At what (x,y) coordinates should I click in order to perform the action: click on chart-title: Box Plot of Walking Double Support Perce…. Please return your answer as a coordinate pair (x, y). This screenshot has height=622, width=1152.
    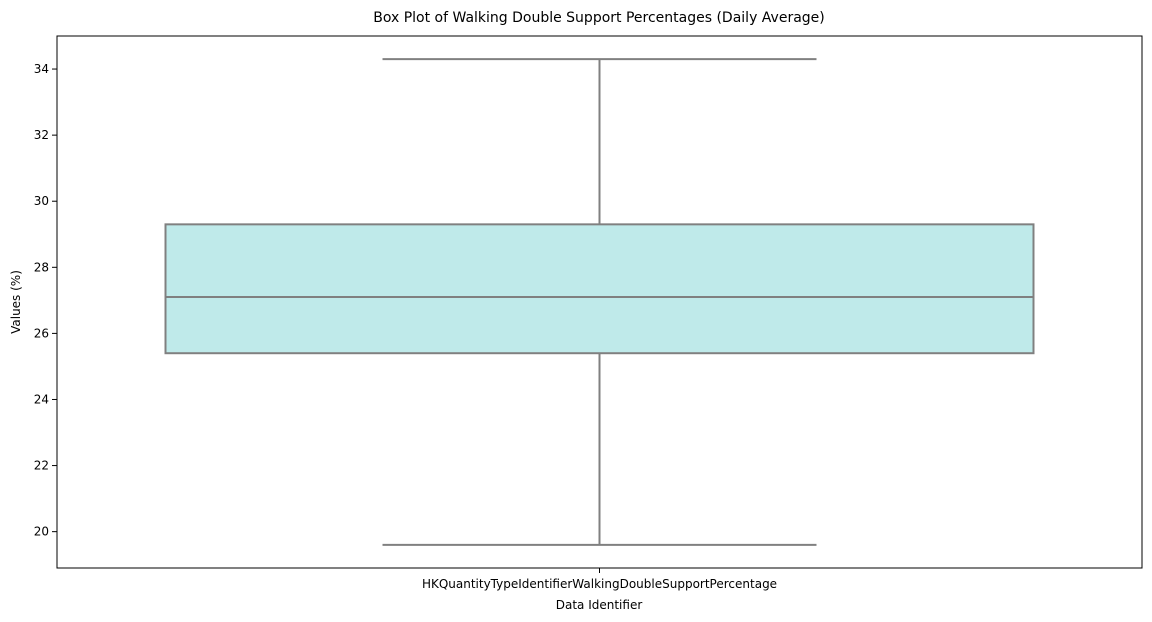
    Looking at the image, I should click on (599, 18).